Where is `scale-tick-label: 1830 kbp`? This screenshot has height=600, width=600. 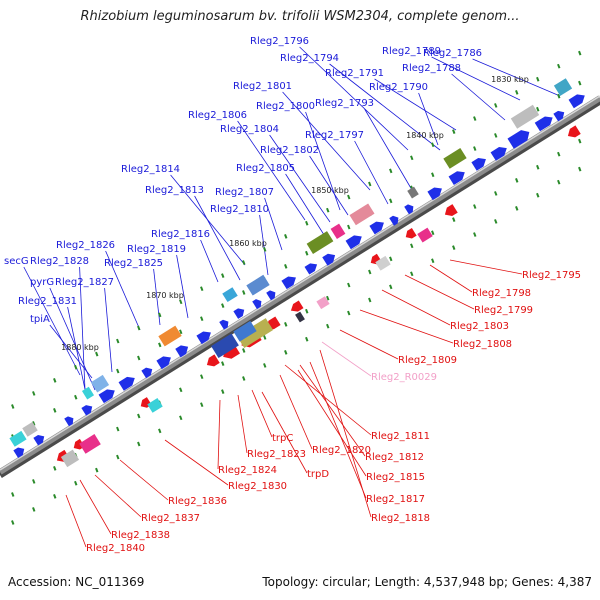
scale-tick-label: 1830 kbp is located at coordinates (510, 79).